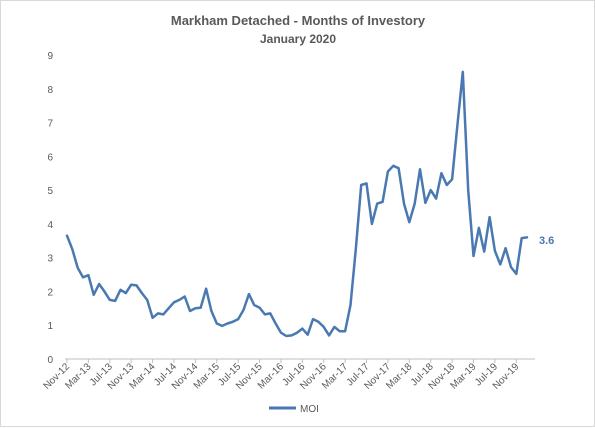 This screenshot has height=428, width=595. I want to click on legend: MOI, so click(294, 409).